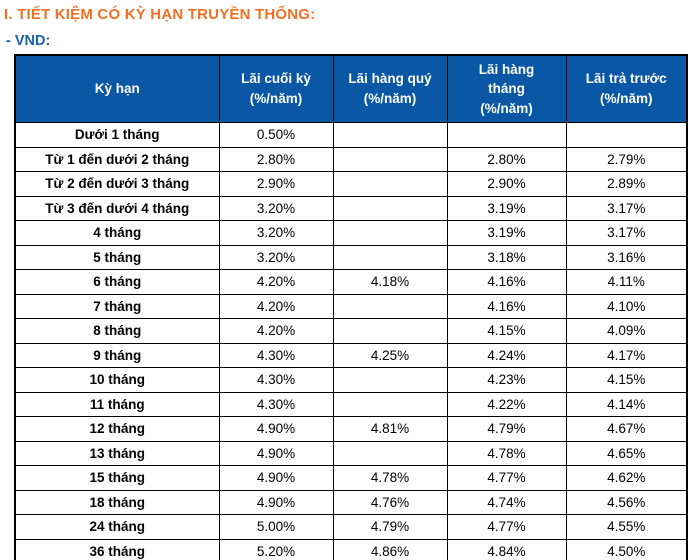  I want to click on table-row: 5 tháng 3.20% 3.18% 3.16%, so click(351, 257).